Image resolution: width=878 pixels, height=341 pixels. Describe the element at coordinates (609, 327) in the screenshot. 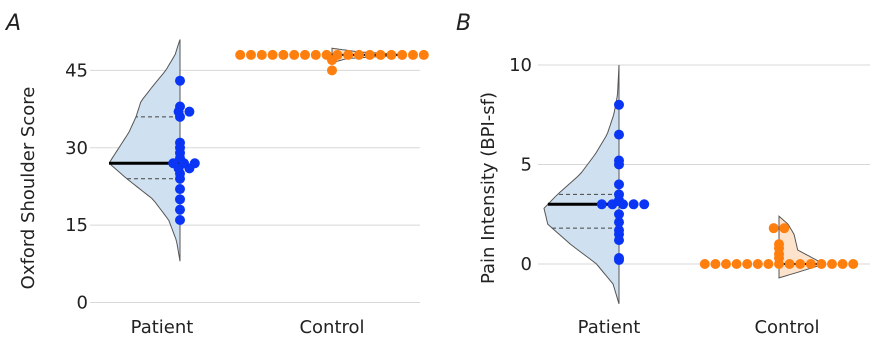

I see `category-label-patient-b: Patient` at that location.